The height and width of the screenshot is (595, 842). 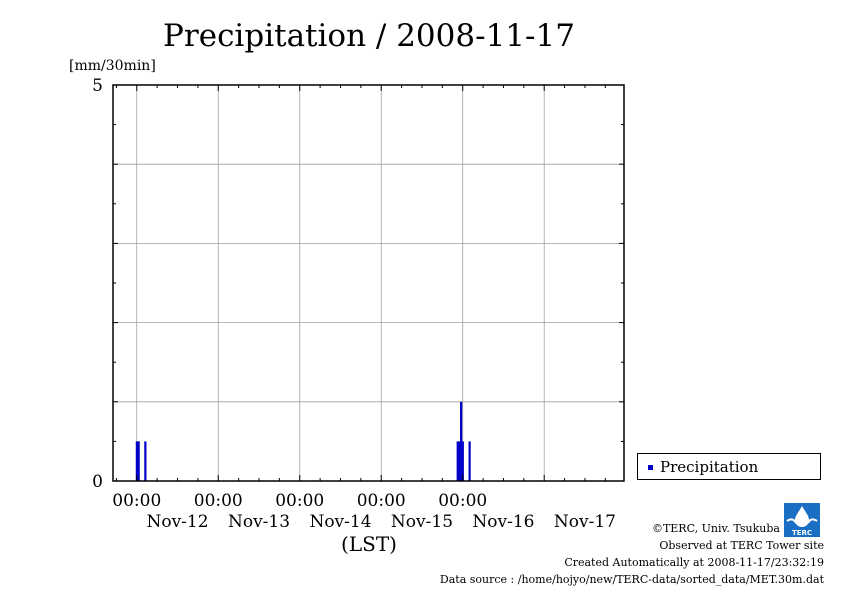 I want to click on copyright-text: ©TERC, Univ. Tsukuba, so click(x=715, y=528).